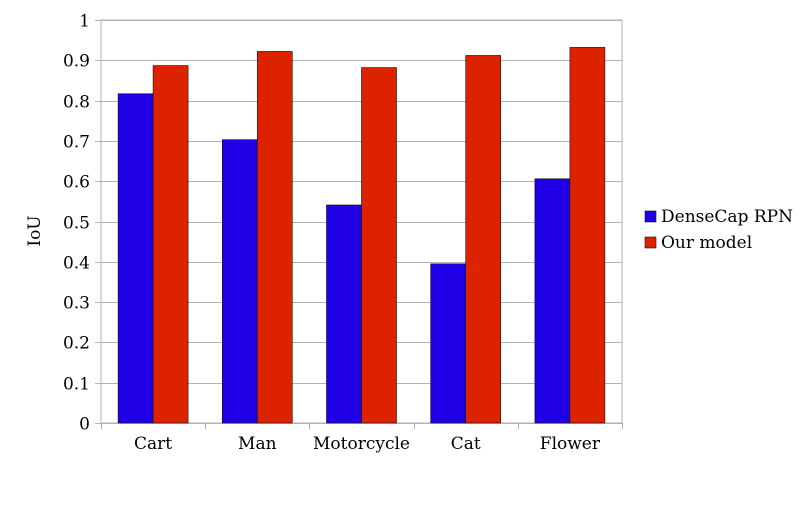  I want to click on x-tick-label: Flower, so click(570, 444).